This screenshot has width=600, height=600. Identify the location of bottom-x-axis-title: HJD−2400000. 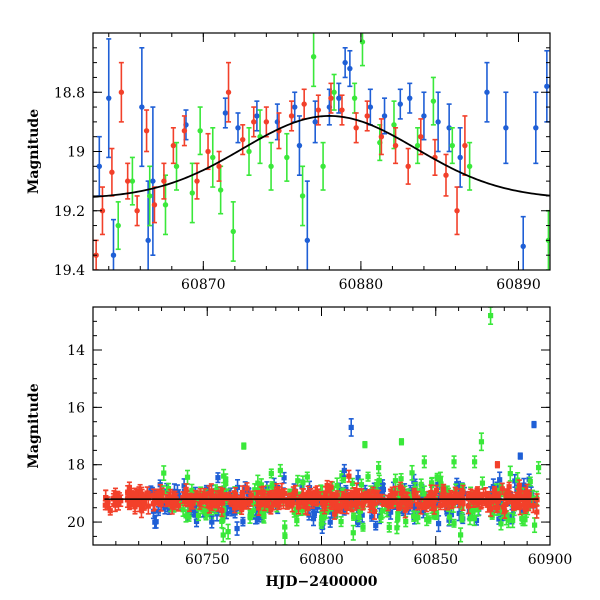
(322, 582).